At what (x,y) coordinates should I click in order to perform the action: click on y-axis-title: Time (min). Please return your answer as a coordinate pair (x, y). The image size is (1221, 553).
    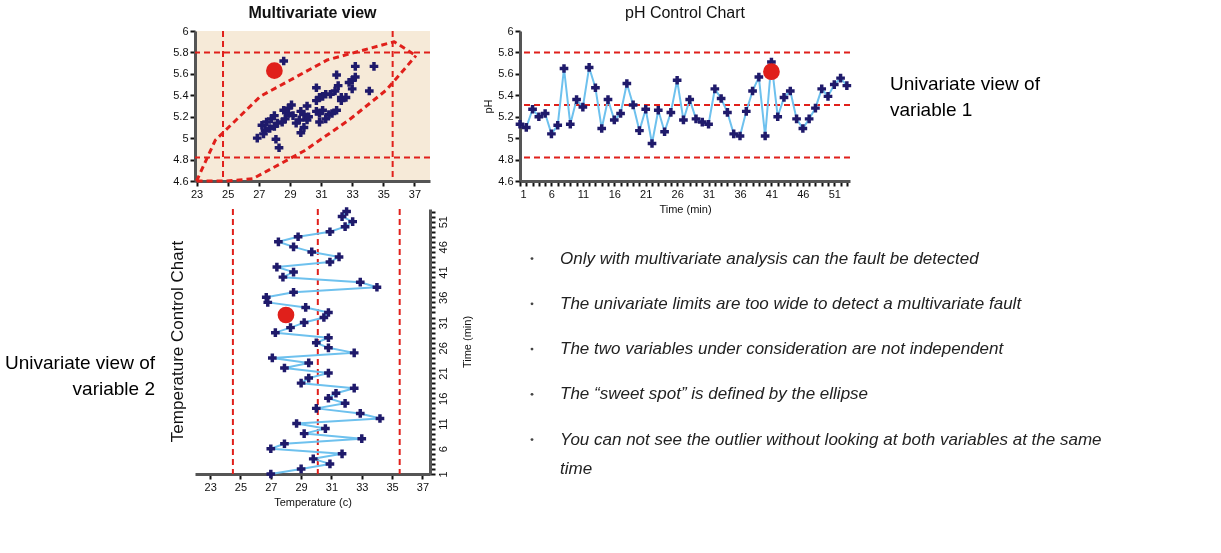
    Looking at the image, I should click on (466, 342).